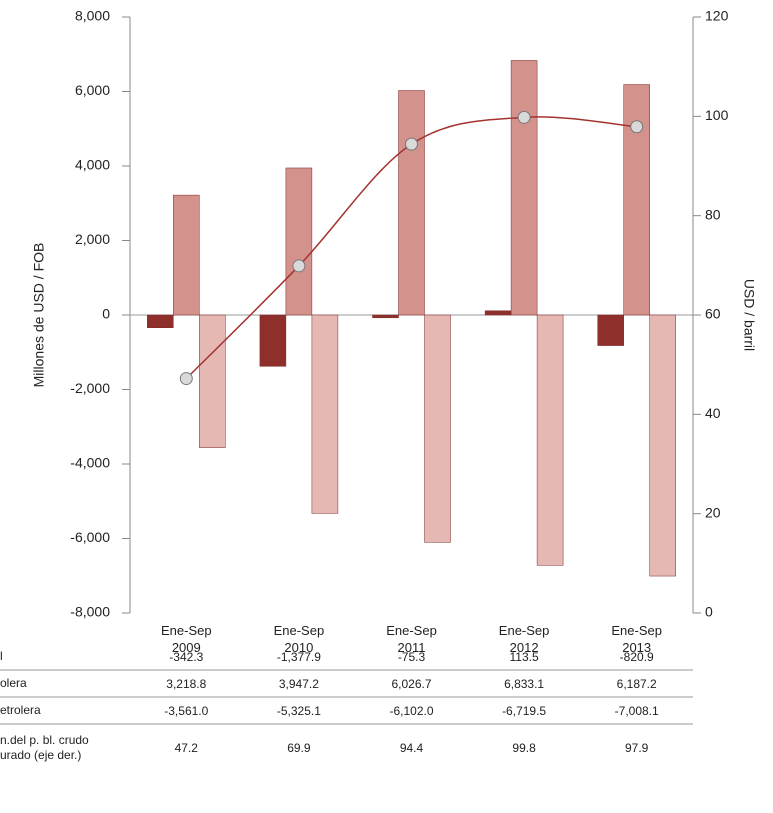  I want to click on table-cell: -5,325.1, so click(298, 710).